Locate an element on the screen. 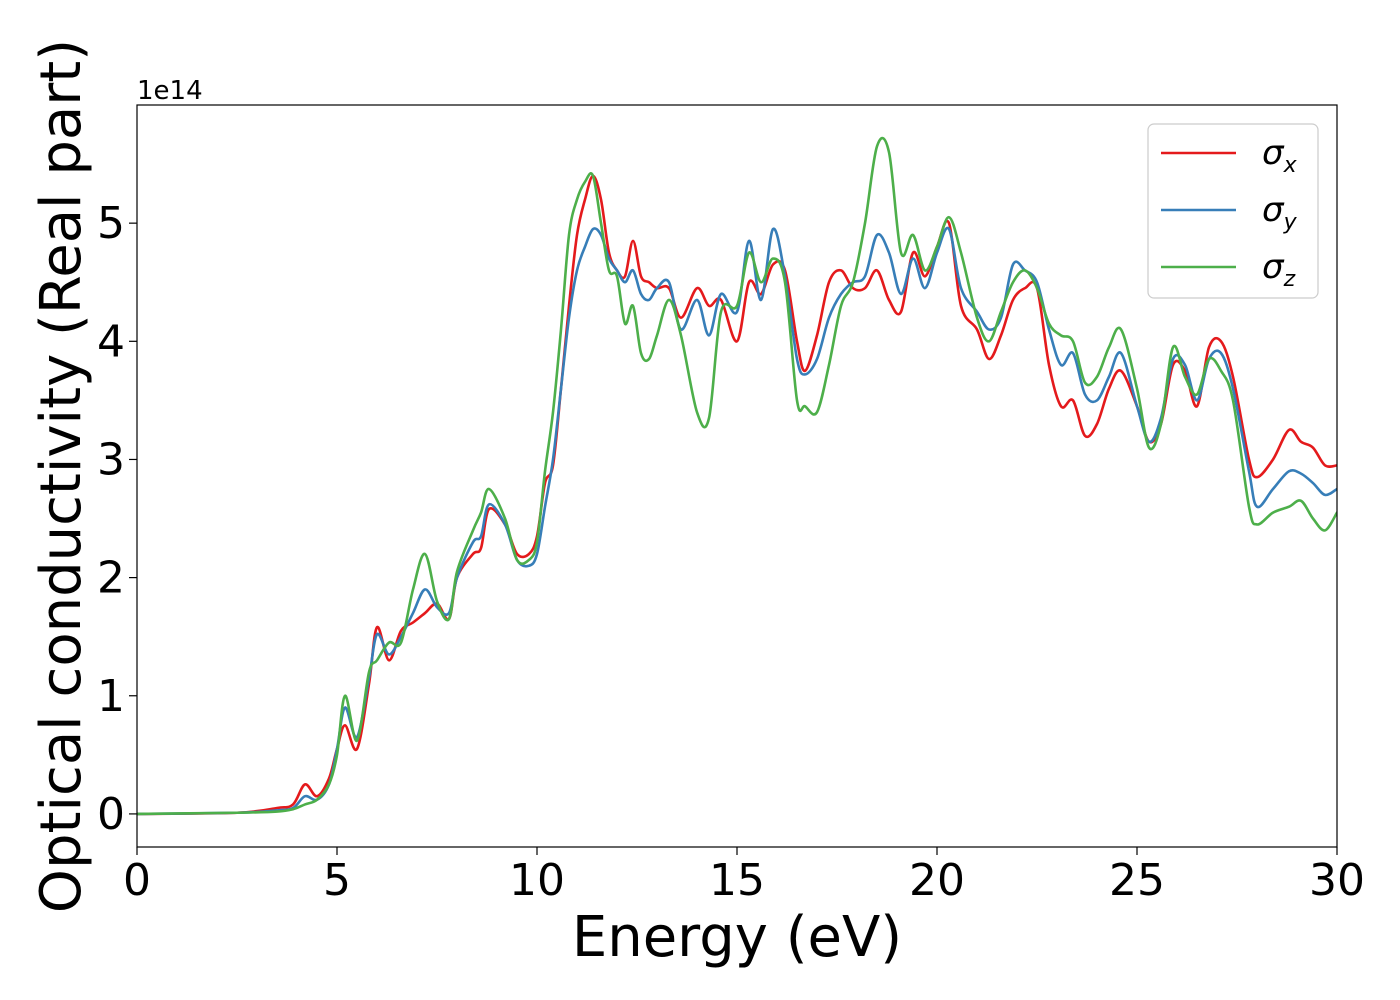 The height and width of the screenshot is (1000, 1400). y-offset-label: 1e14 is located at coordinates (170, 91).